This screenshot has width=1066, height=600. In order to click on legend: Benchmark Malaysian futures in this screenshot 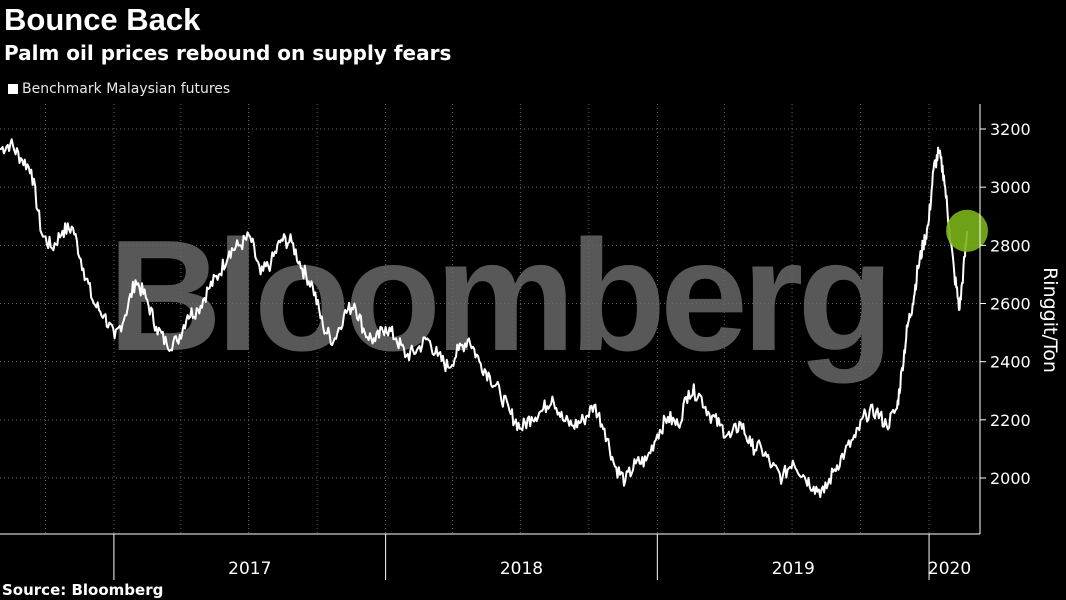, I will do `click(119, 89)`.